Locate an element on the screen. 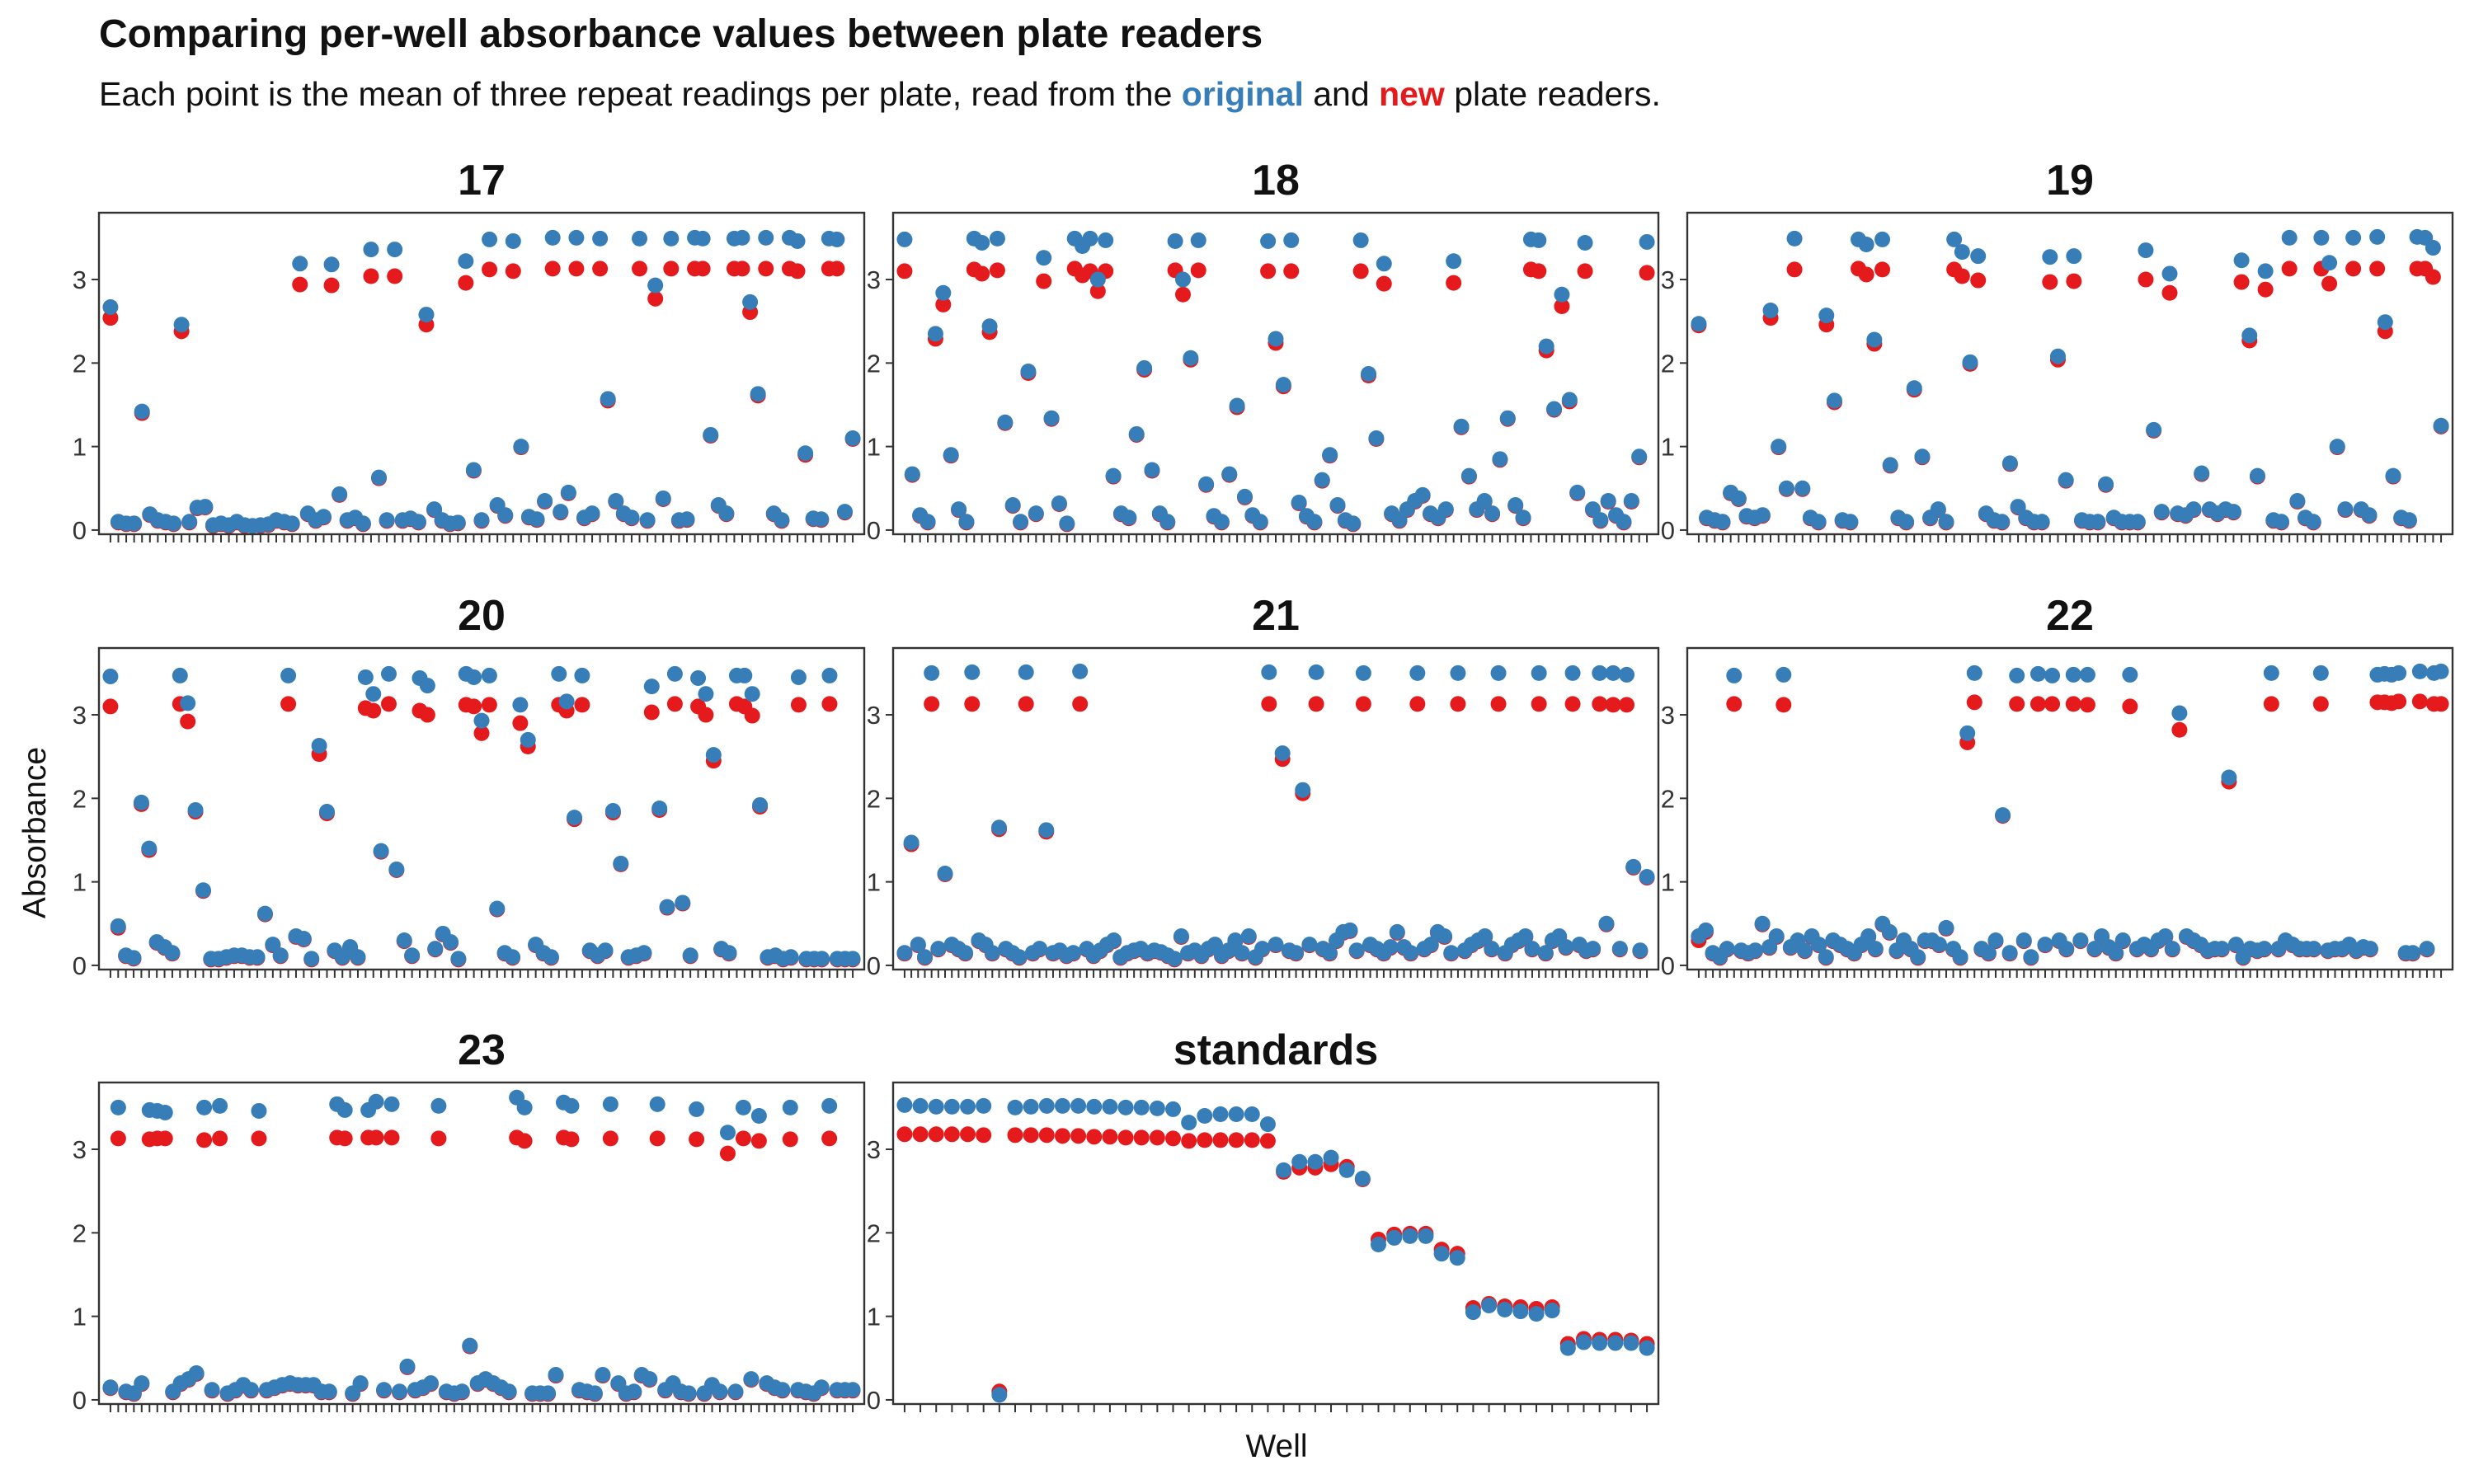 The height and width of the screenshot is (1484, 2474). y-tick-label: 1 is located at coordinates (80, 1317).